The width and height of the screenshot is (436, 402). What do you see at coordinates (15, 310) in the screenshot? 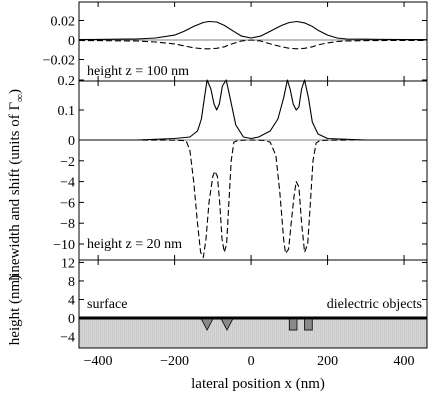
I see `y-axis-label-bottom: height (nm)` at bounding box center [15, 310].